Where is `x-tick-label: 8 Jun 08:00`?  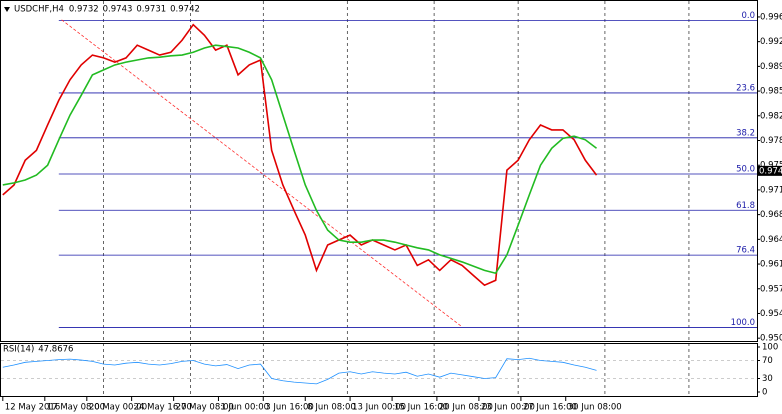
x-tick-label: 8 Jun 08:00 is located at coordinates (331, 408).